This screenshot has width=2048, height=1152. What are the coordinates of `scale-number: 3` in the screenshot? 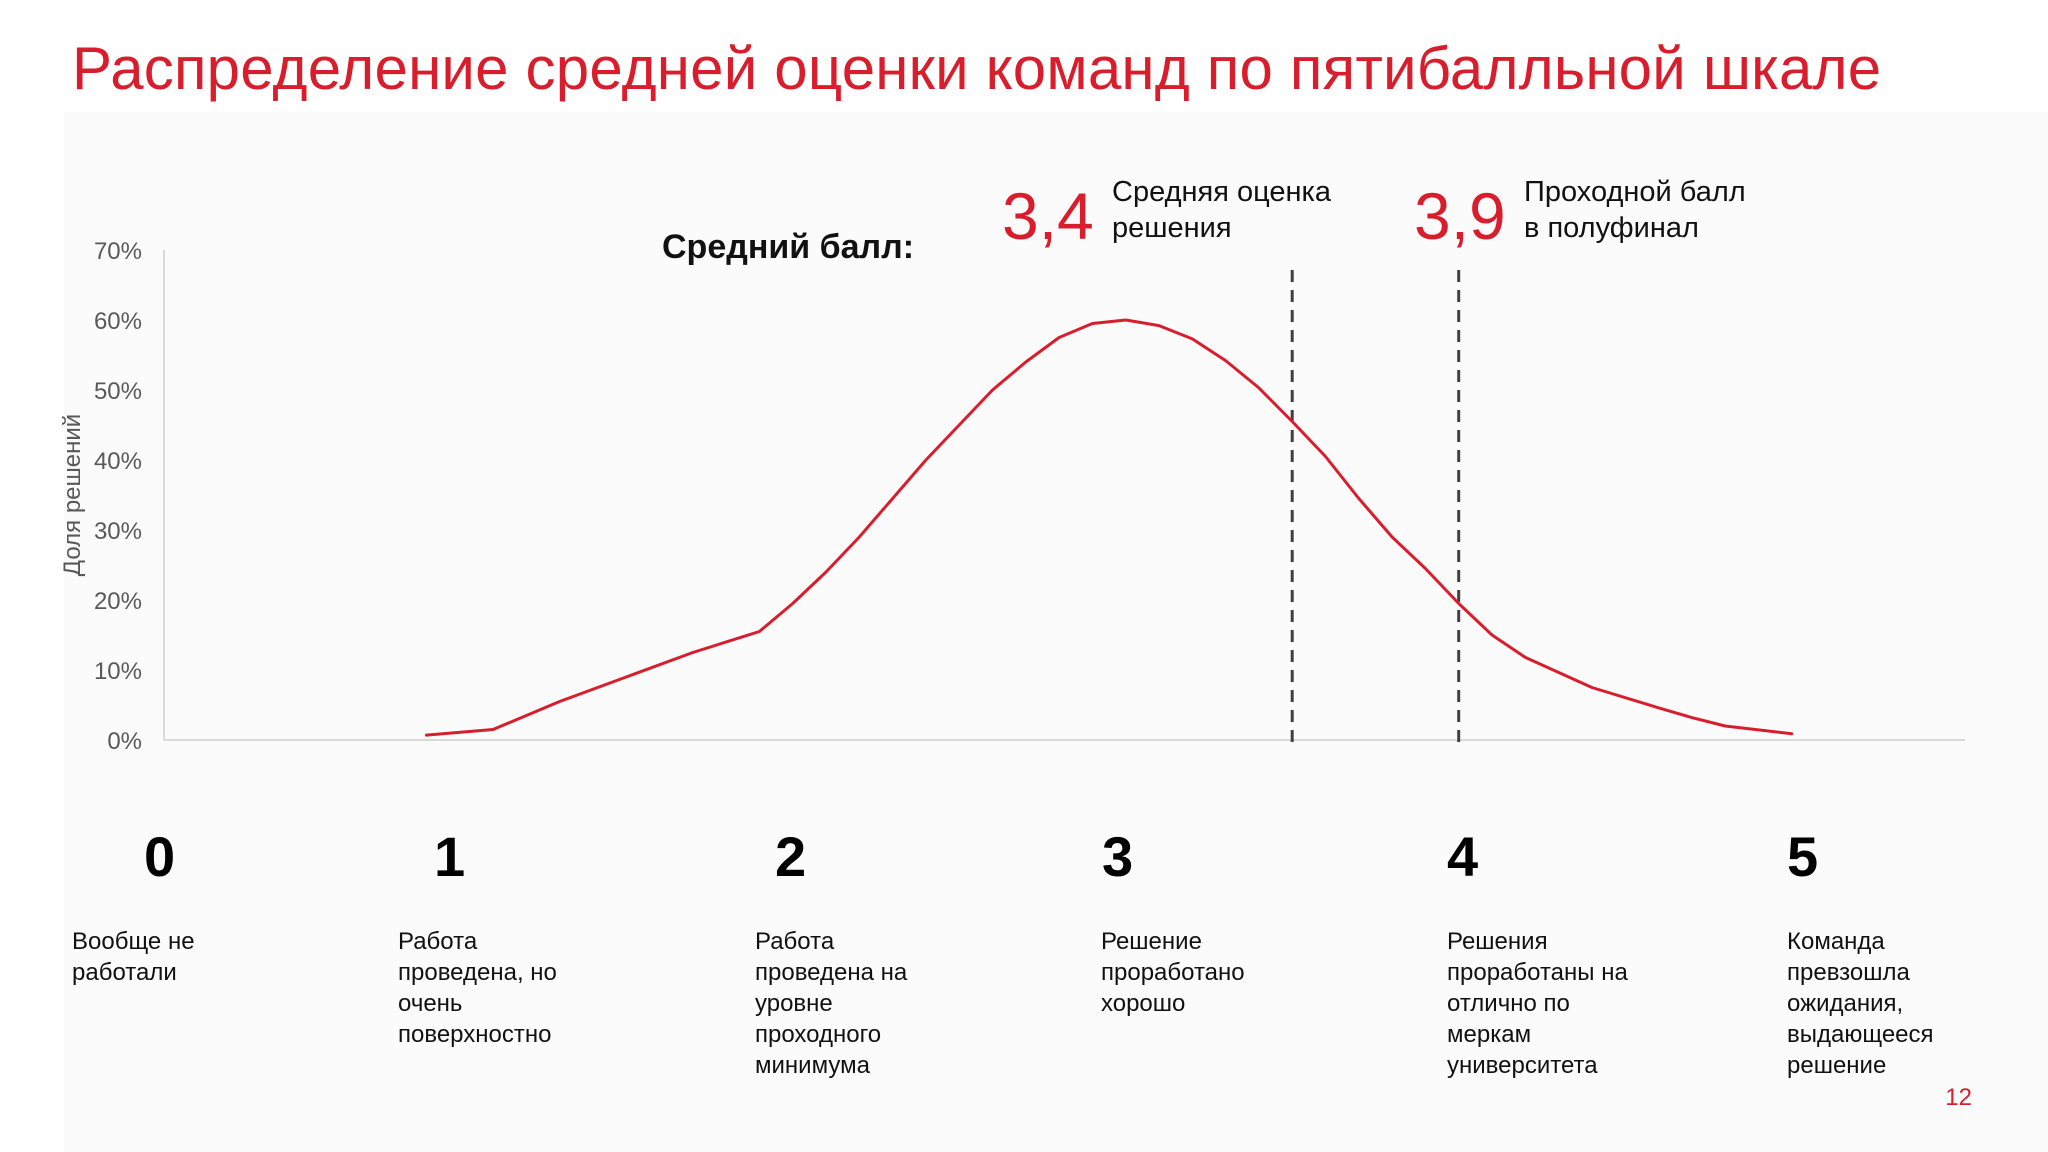 It's located at (1118, 856).